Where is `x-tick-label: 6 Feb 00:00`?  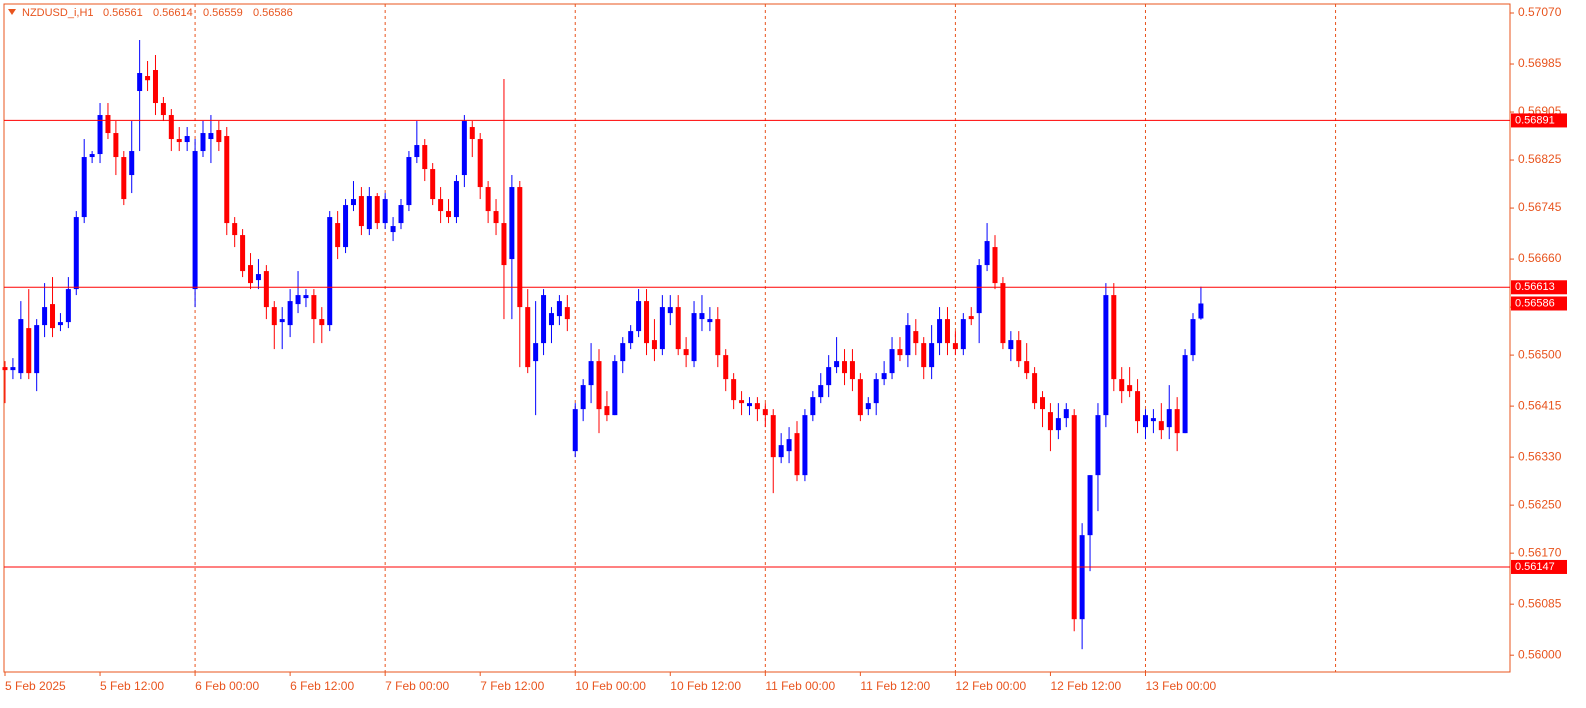 x-tick-label: 6 Feb 00:00 is located at coordinates (227, 686).